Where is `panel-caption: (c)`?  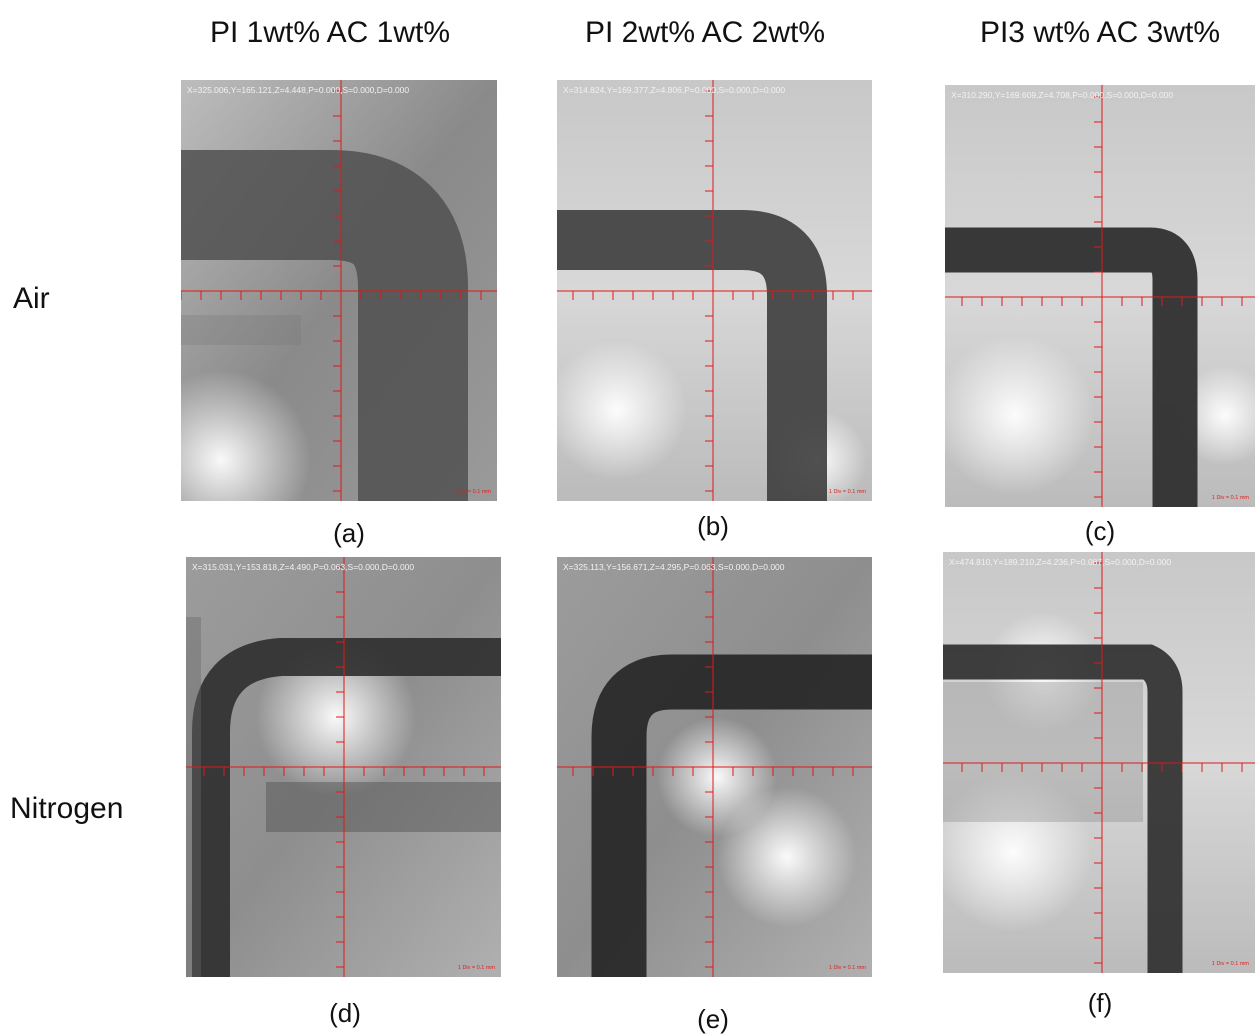 panel-caption: (c) is located at coordinates (1100, 531).